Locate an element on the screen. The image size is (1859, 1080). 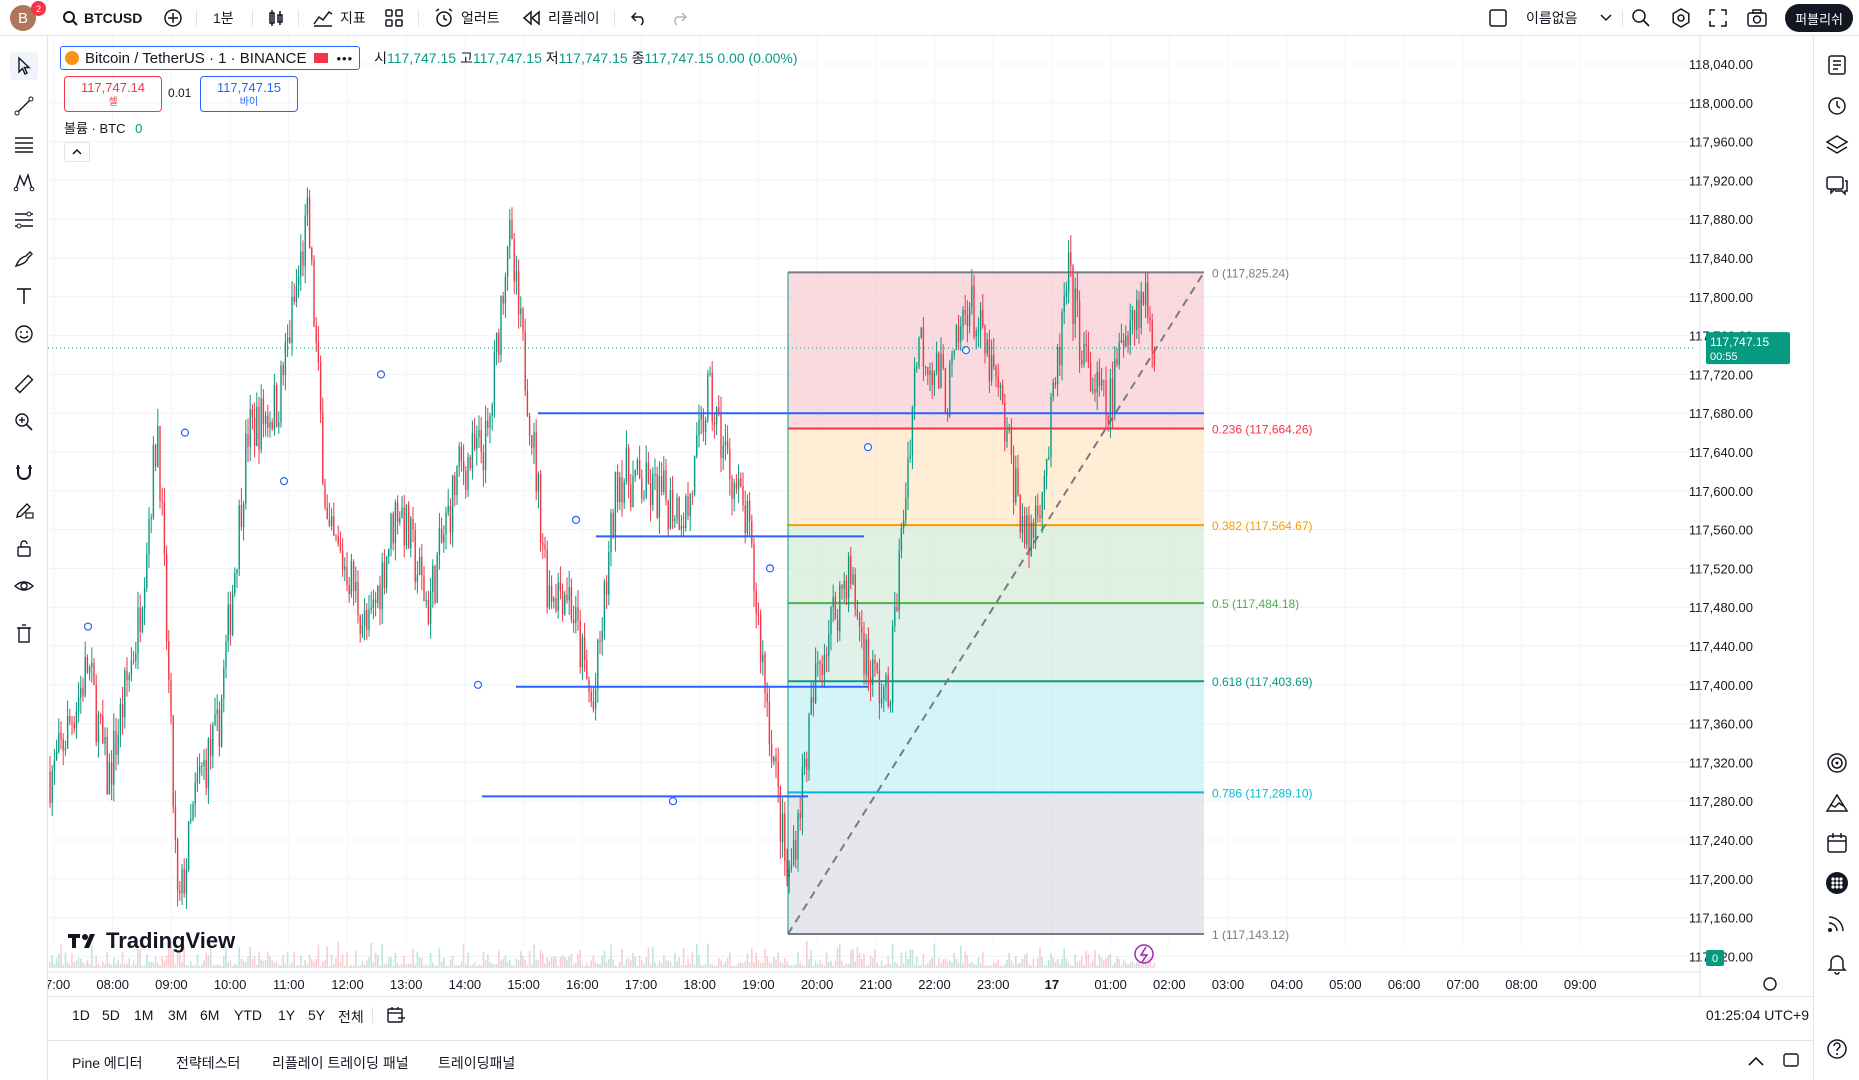
collapse-legend-button is located at coordinates (77, 152).